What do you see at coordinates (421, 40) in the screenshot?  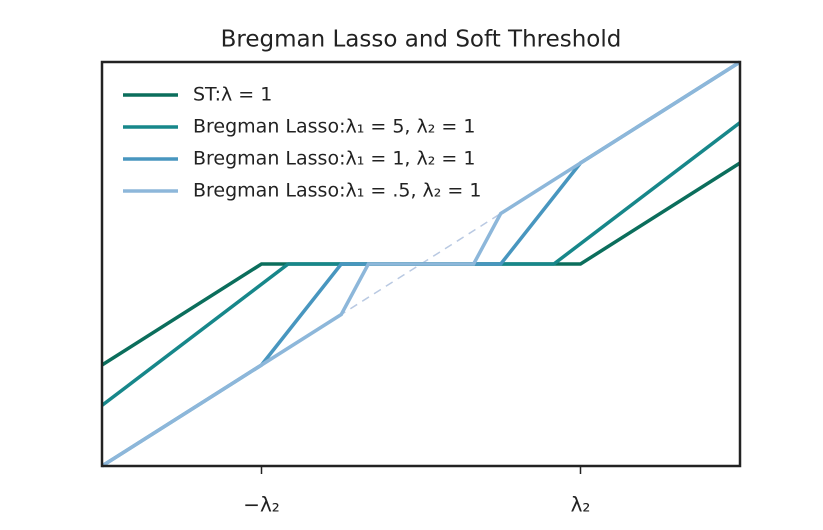 I see `chart-title: Bregman Lasso and Soft Threshold` at bounding box center [421, 40].